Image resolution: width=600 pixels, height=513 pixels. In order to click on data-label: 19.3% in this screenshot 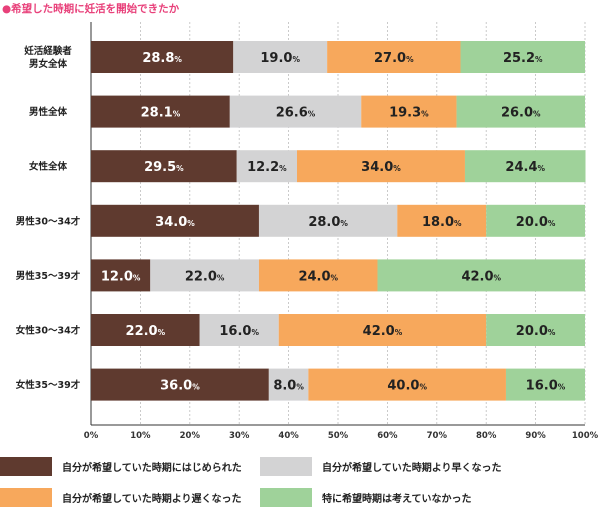, I will do `click(409, 113)`.